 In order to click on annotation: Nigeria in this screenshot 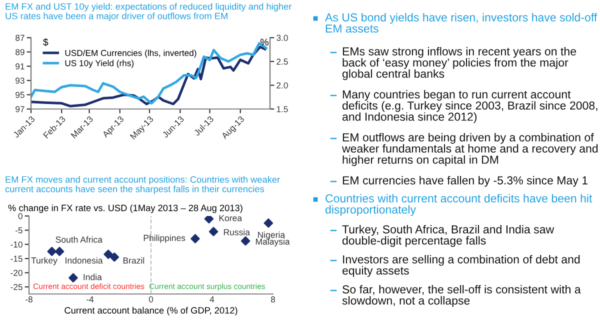, I will do `click(272, 236)`.